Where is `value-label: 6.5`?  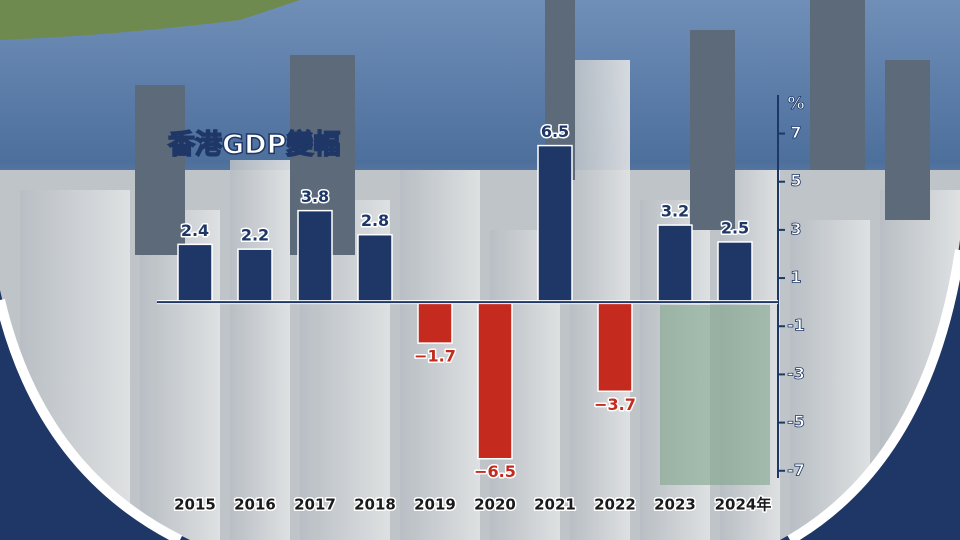
value-label: 6.5 is located at coordinates (555, 131).